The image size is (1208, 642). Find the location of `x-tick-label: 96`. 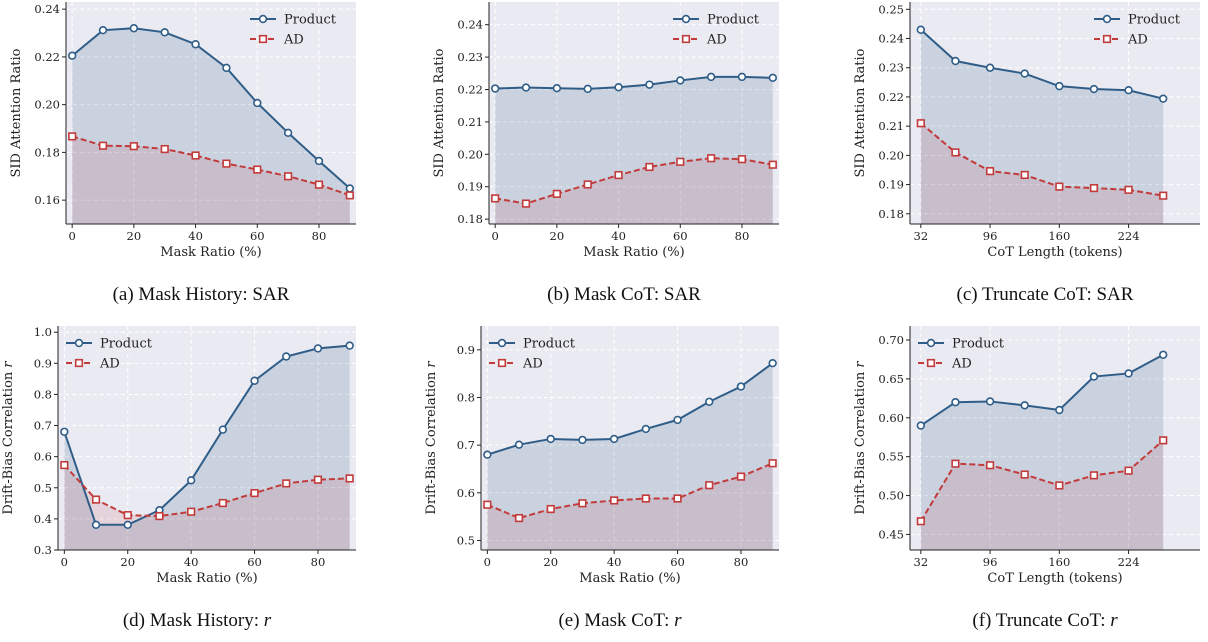

x-tick-label: 96 is located at coordinates (990, 236).